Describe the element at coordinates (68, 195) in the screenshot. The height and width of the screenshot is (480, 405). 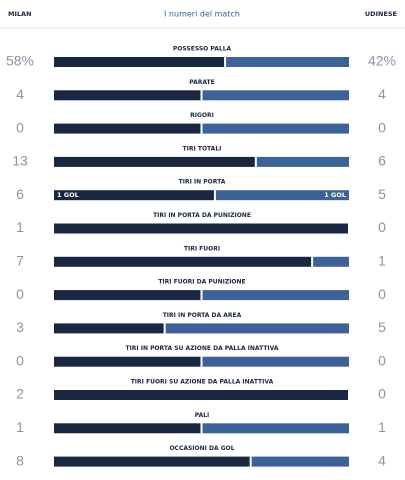
I see `home-note: 1 GOL` at that location.